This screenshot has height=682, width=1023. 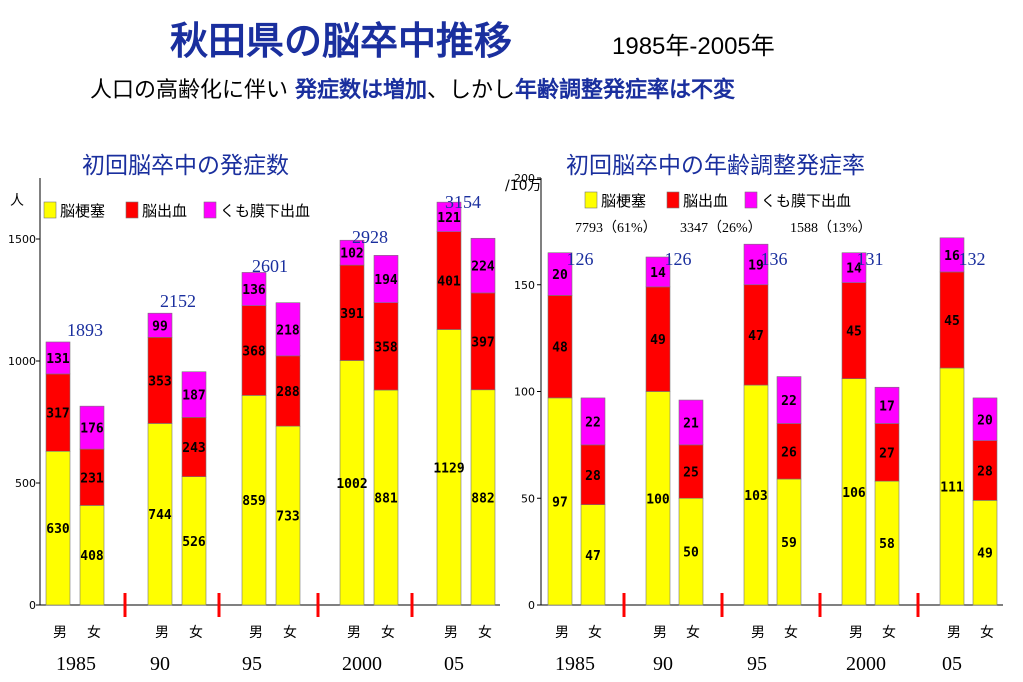 What do you see at coordinates (866, 664) in the screenshot?
I see `right-year-label: 2000` at bounding box center [866, 664].